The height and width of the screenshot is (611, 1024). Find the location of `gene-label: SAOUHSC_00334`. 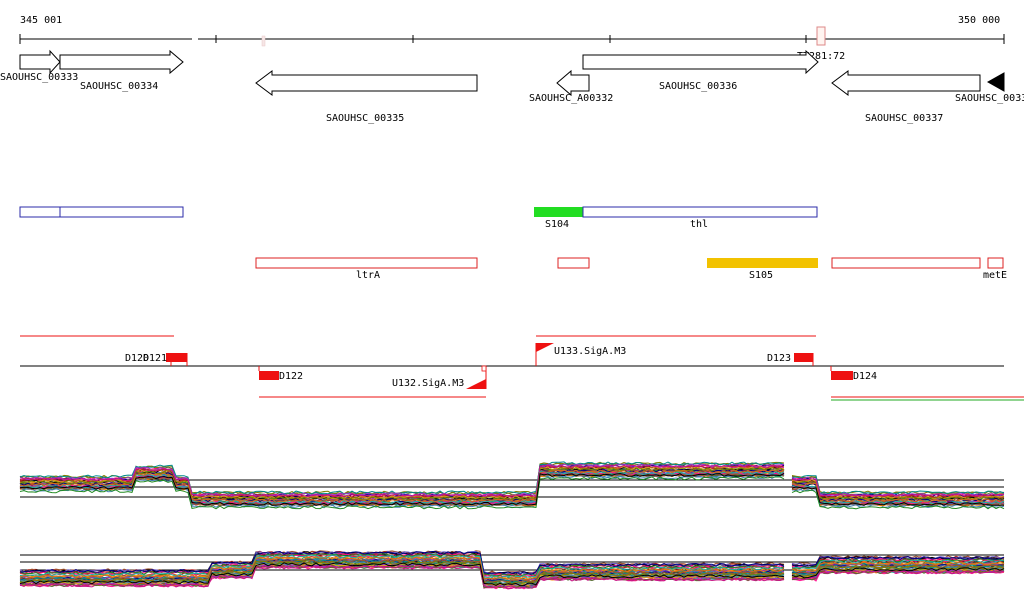

gene-label: SAOUHSC_00334 is located at coordinates (119, 86).